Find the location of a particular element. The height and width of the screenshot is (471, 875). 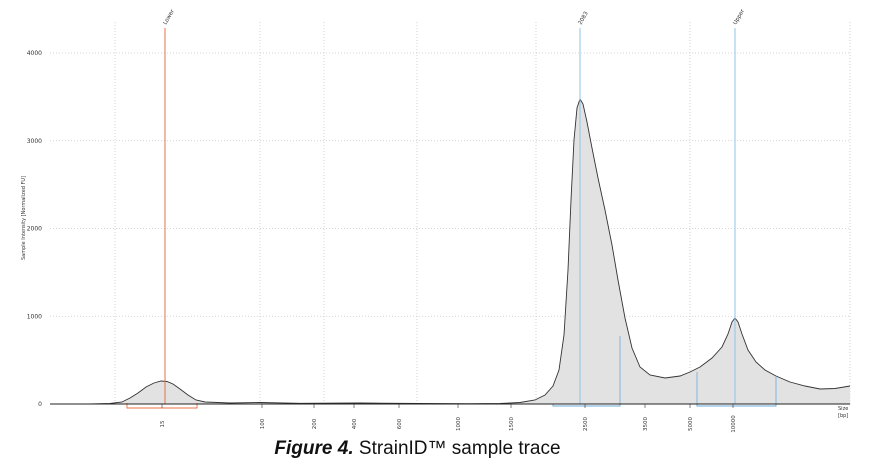

x-tick-label: 400 is located at coordinates (355, 423).